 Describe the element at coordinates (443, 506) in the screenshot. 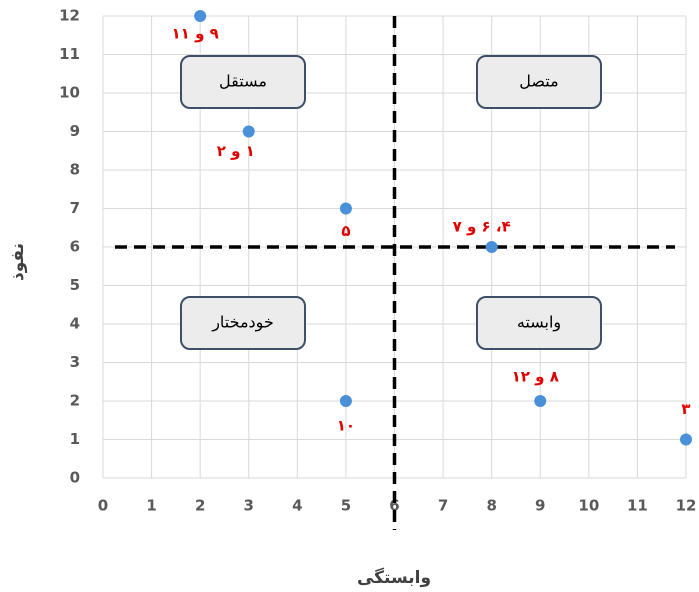

I see `x-tick-label: 7` at that location.